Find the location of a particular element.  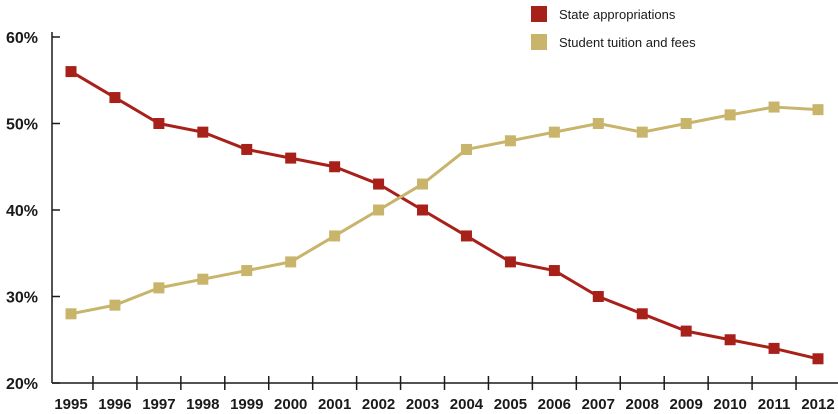

x-tick-label: 2002 is located at coordinates (378, 404).